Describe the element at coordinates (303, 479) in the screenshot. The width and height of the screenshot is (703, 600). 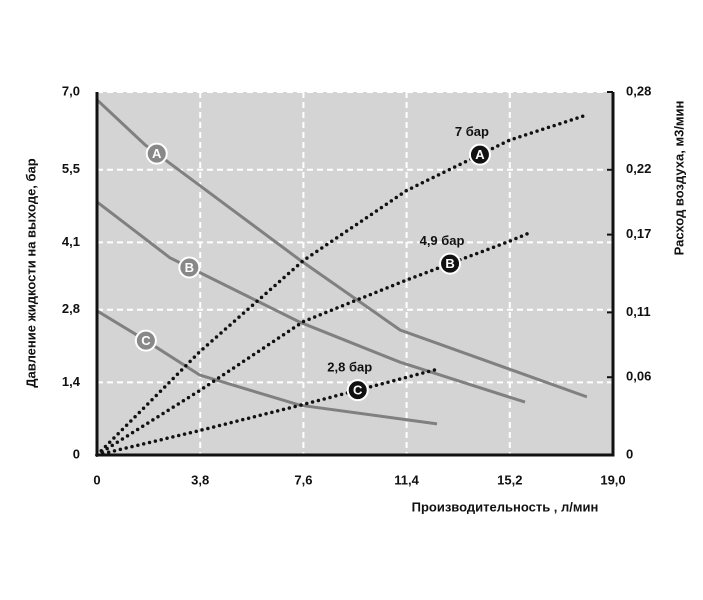
I see `x-tick-label: 7,6` at that location.